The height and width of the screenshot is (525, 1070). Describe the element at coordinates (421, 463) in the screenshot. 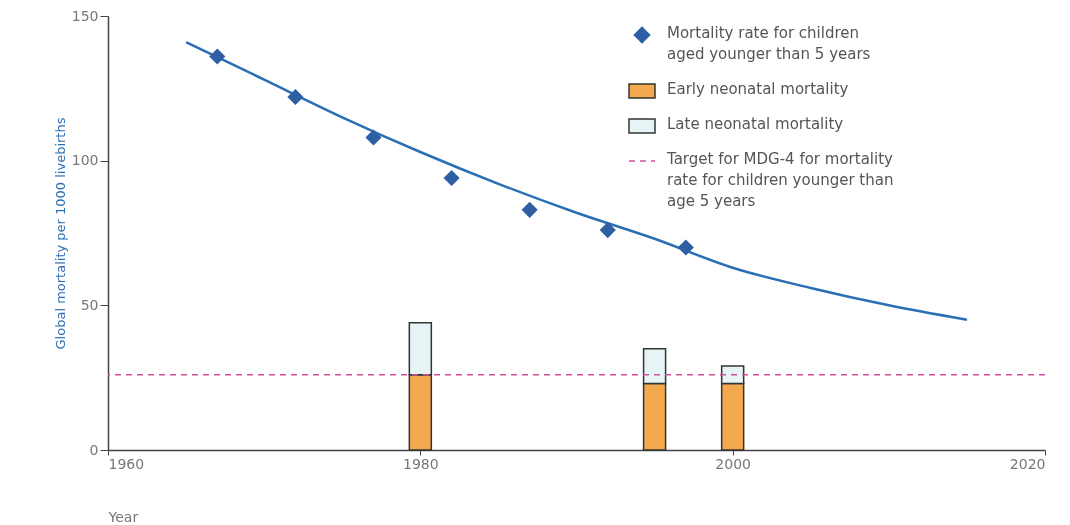

I see `x-tick-label: 1980` at that location.